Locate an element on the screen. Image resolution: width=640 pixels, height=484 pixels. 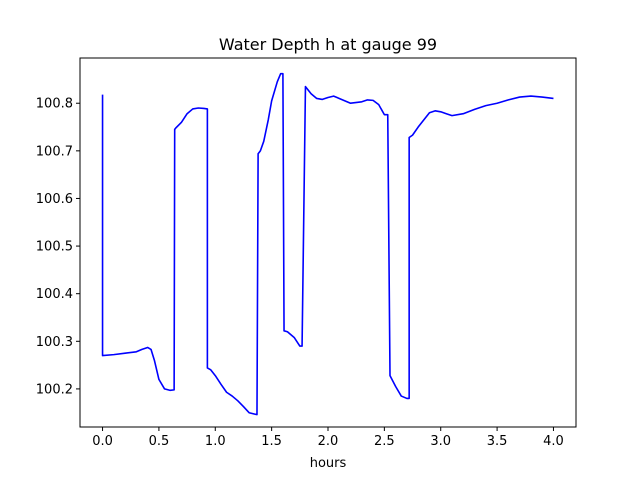
y-tick-label: 100.4 is located at coordinates (54, 294).